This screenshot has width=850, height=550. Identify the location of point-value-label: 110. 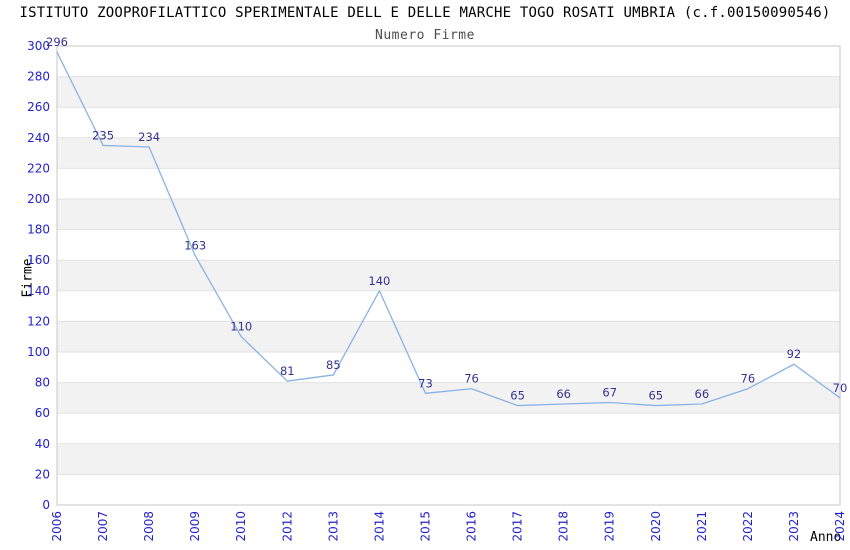
(241, 327).